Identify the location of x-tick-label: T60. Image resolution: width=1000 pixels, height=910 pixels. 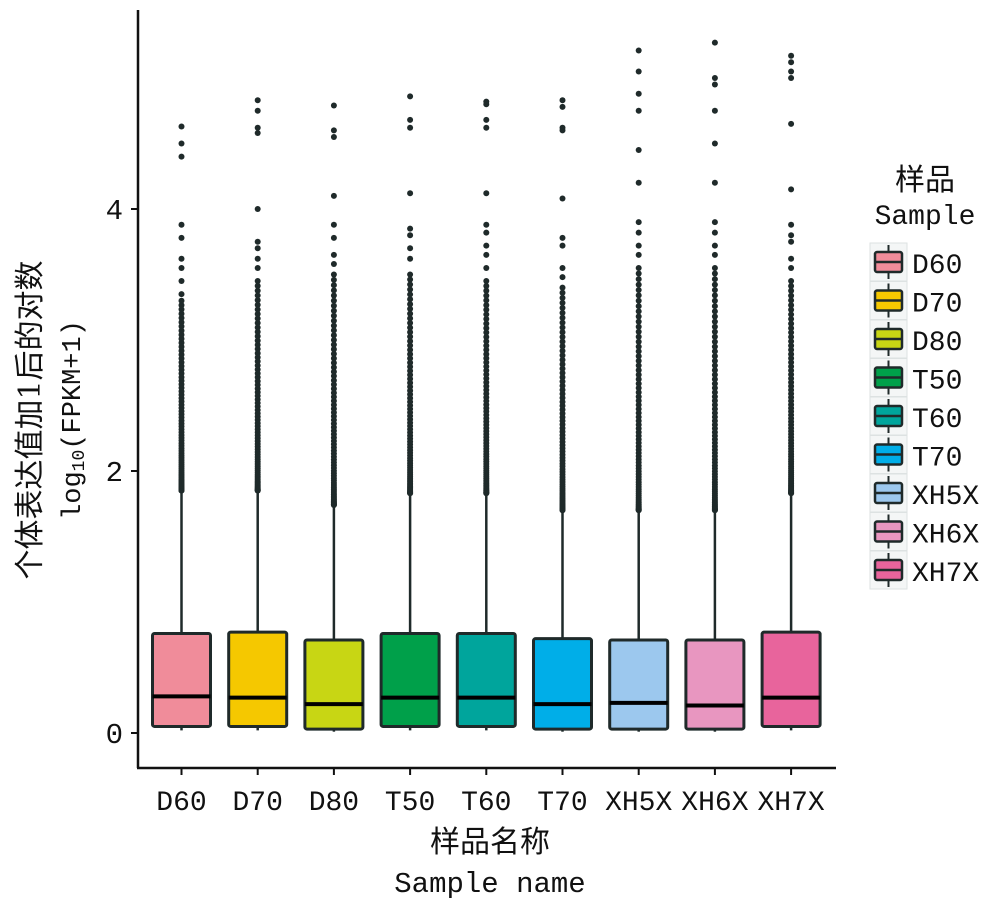
(486, 803).